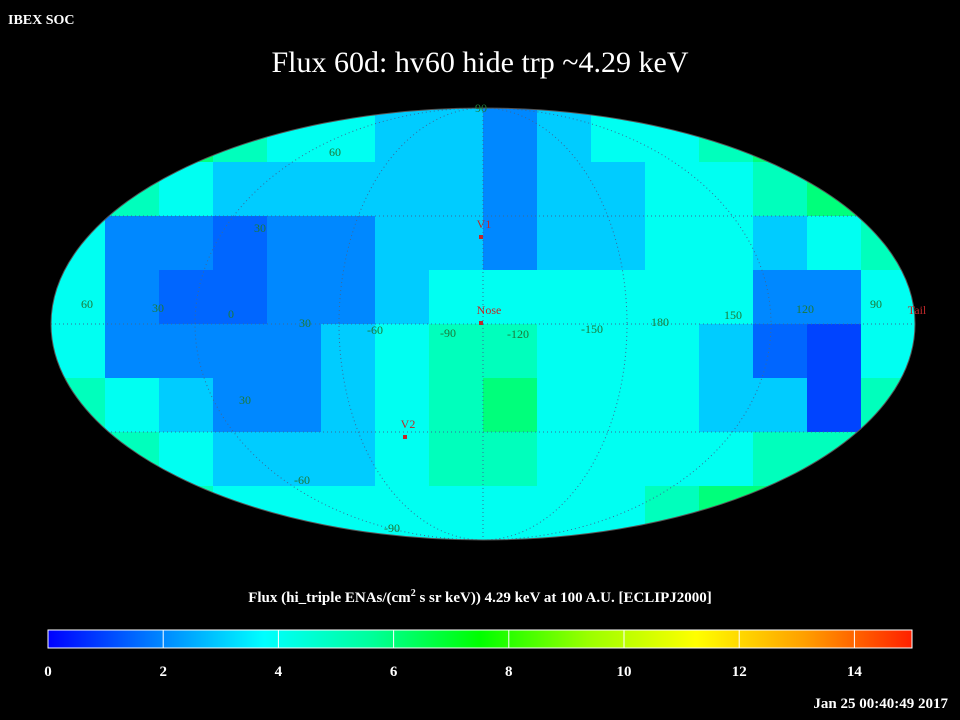 This screenshot has width=960, height=720. I want to click on colorbar-tick-label: 6, so click(394, 672).